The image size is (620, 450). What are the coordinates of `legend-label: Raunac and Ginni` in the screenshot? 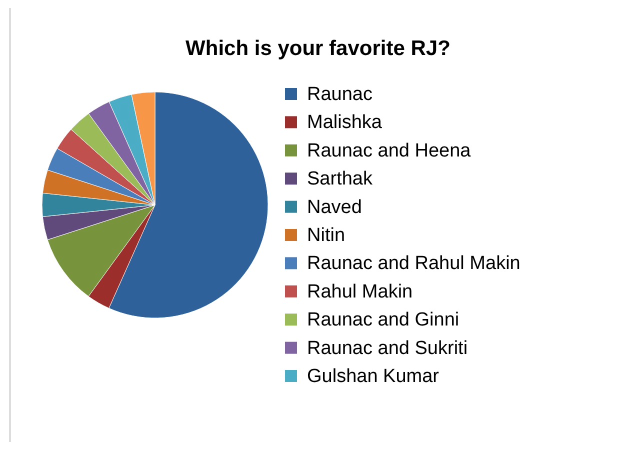 It's located at (383, 320).